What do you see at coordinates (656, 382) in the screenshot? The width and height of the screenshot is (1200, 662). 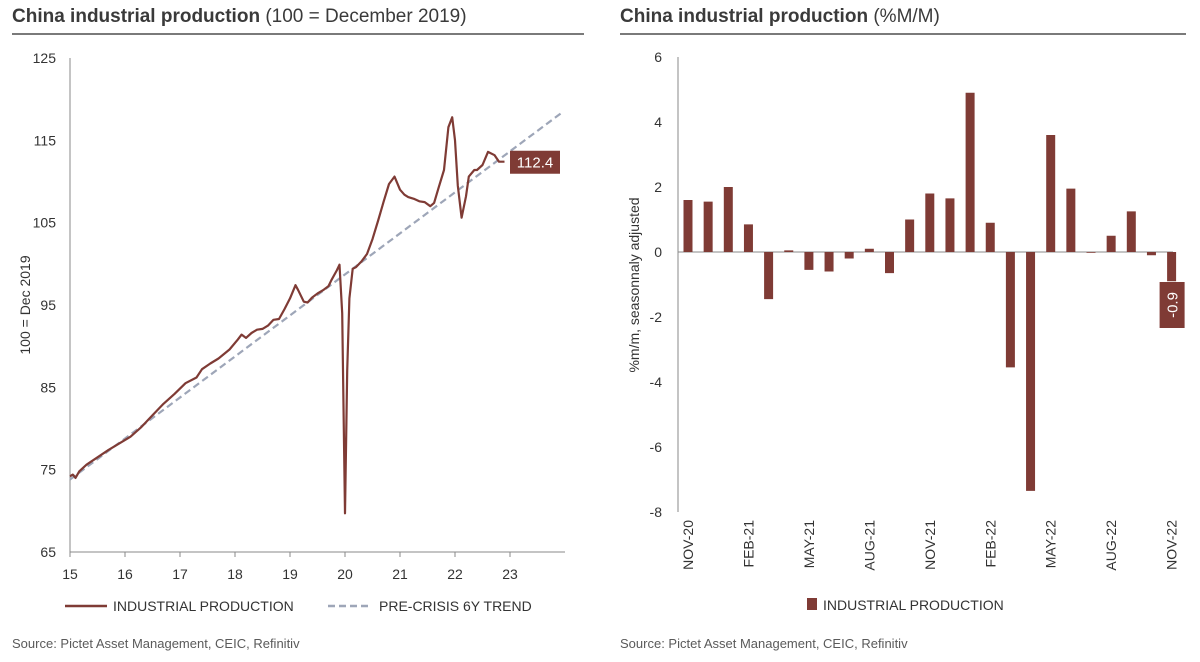 I see `y-tick-label: -4` at bounding box center [656, 382].